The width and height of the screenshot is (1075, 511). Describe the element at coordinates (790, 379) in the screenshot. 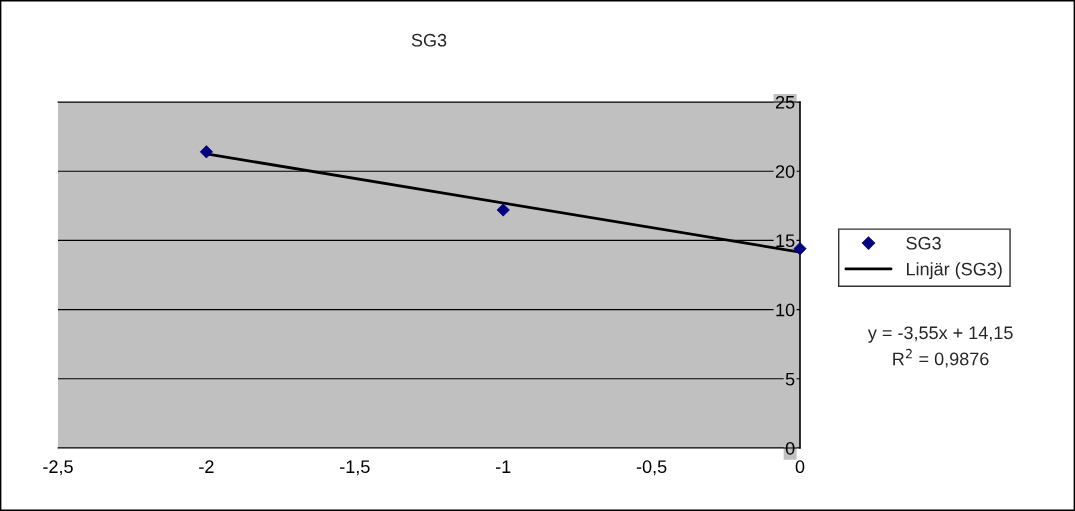

I see `y-tick-label: 5` at that location.